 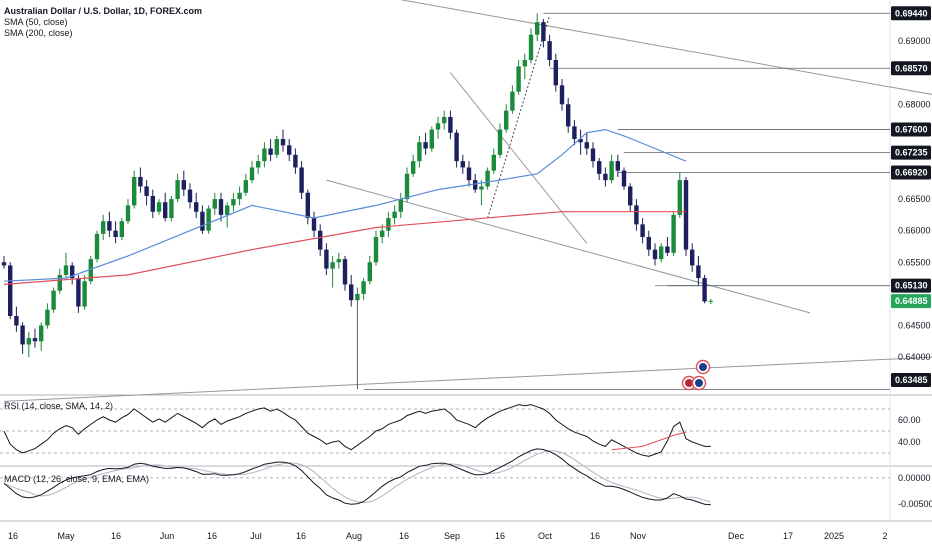 I want to click on level-label: 0.69440, so click(x=911, y=13).